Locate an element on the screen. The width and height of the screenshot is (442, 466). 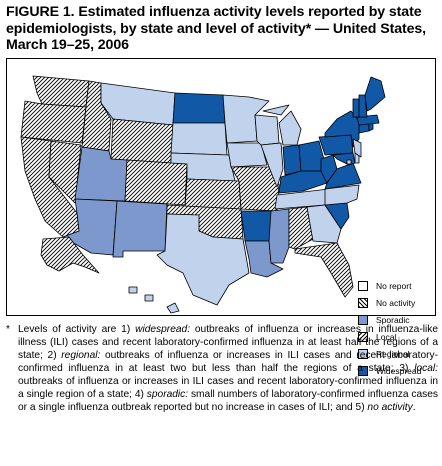
state-dc is located at coordinates (349, 162).